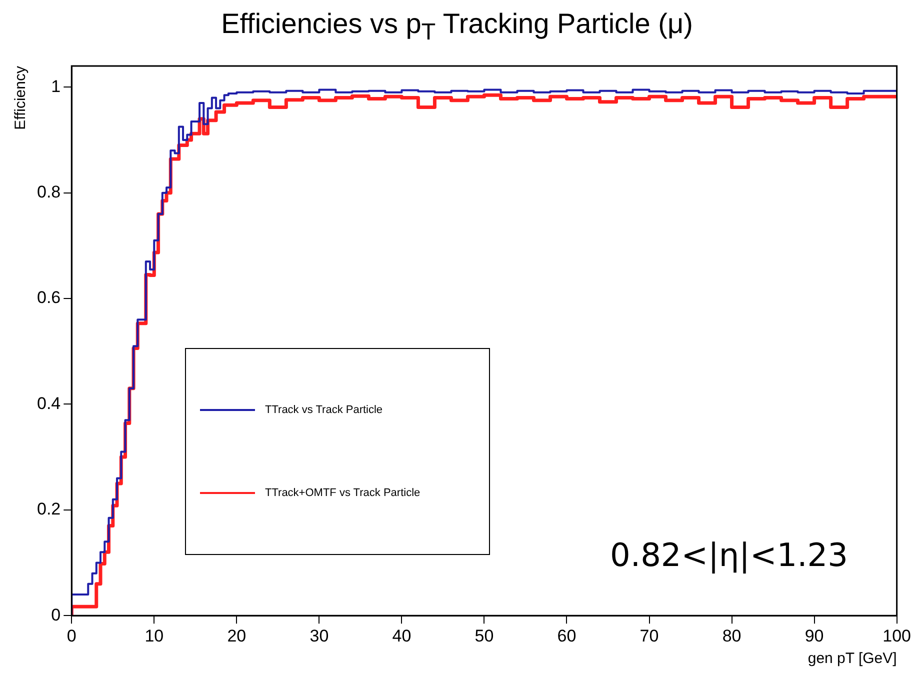 The width and height of the screenshot is (914, 674). What do you see at coordinates (48, 509) in the screenshot?
I see `y-tick-label: 0.2` at bounding box center [48, 509].